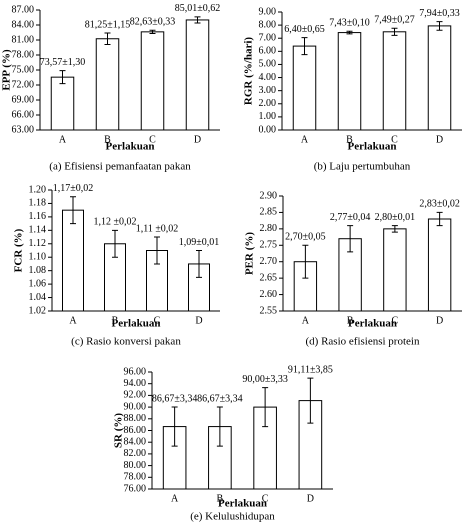  Describe the element at coordinates (19, 250) in the screenshot. I see `y-axis-title: FCR (%)` at that location.